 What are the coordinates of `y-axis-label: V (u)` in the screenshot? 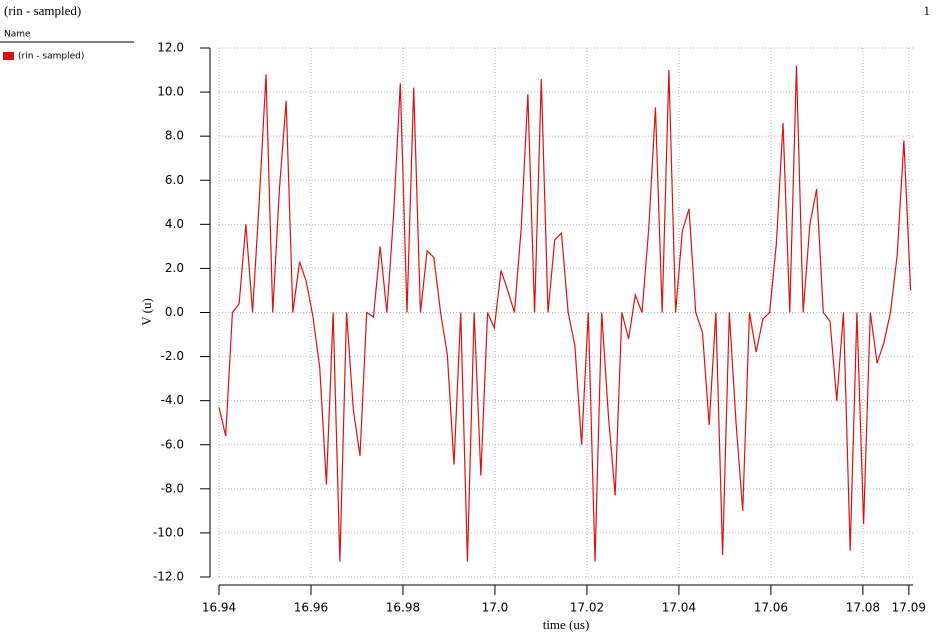 It's located at (146, 312).